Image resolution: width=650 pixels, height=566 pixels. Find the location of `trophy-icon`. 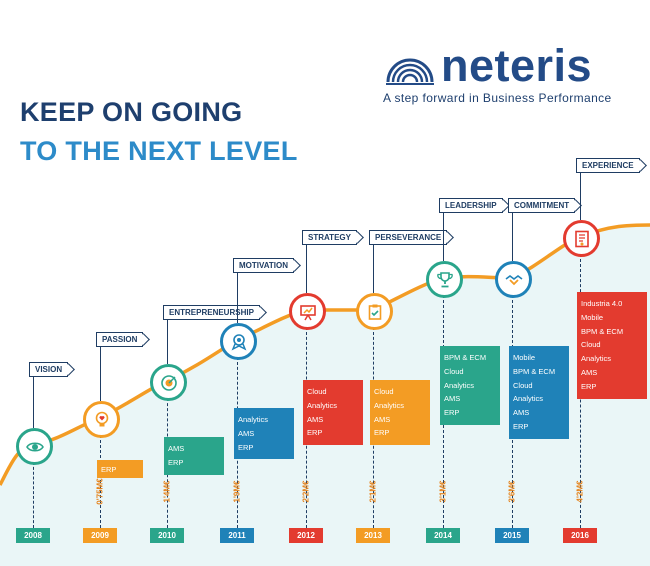

trophy-icon is located at coordinates (445, 280).